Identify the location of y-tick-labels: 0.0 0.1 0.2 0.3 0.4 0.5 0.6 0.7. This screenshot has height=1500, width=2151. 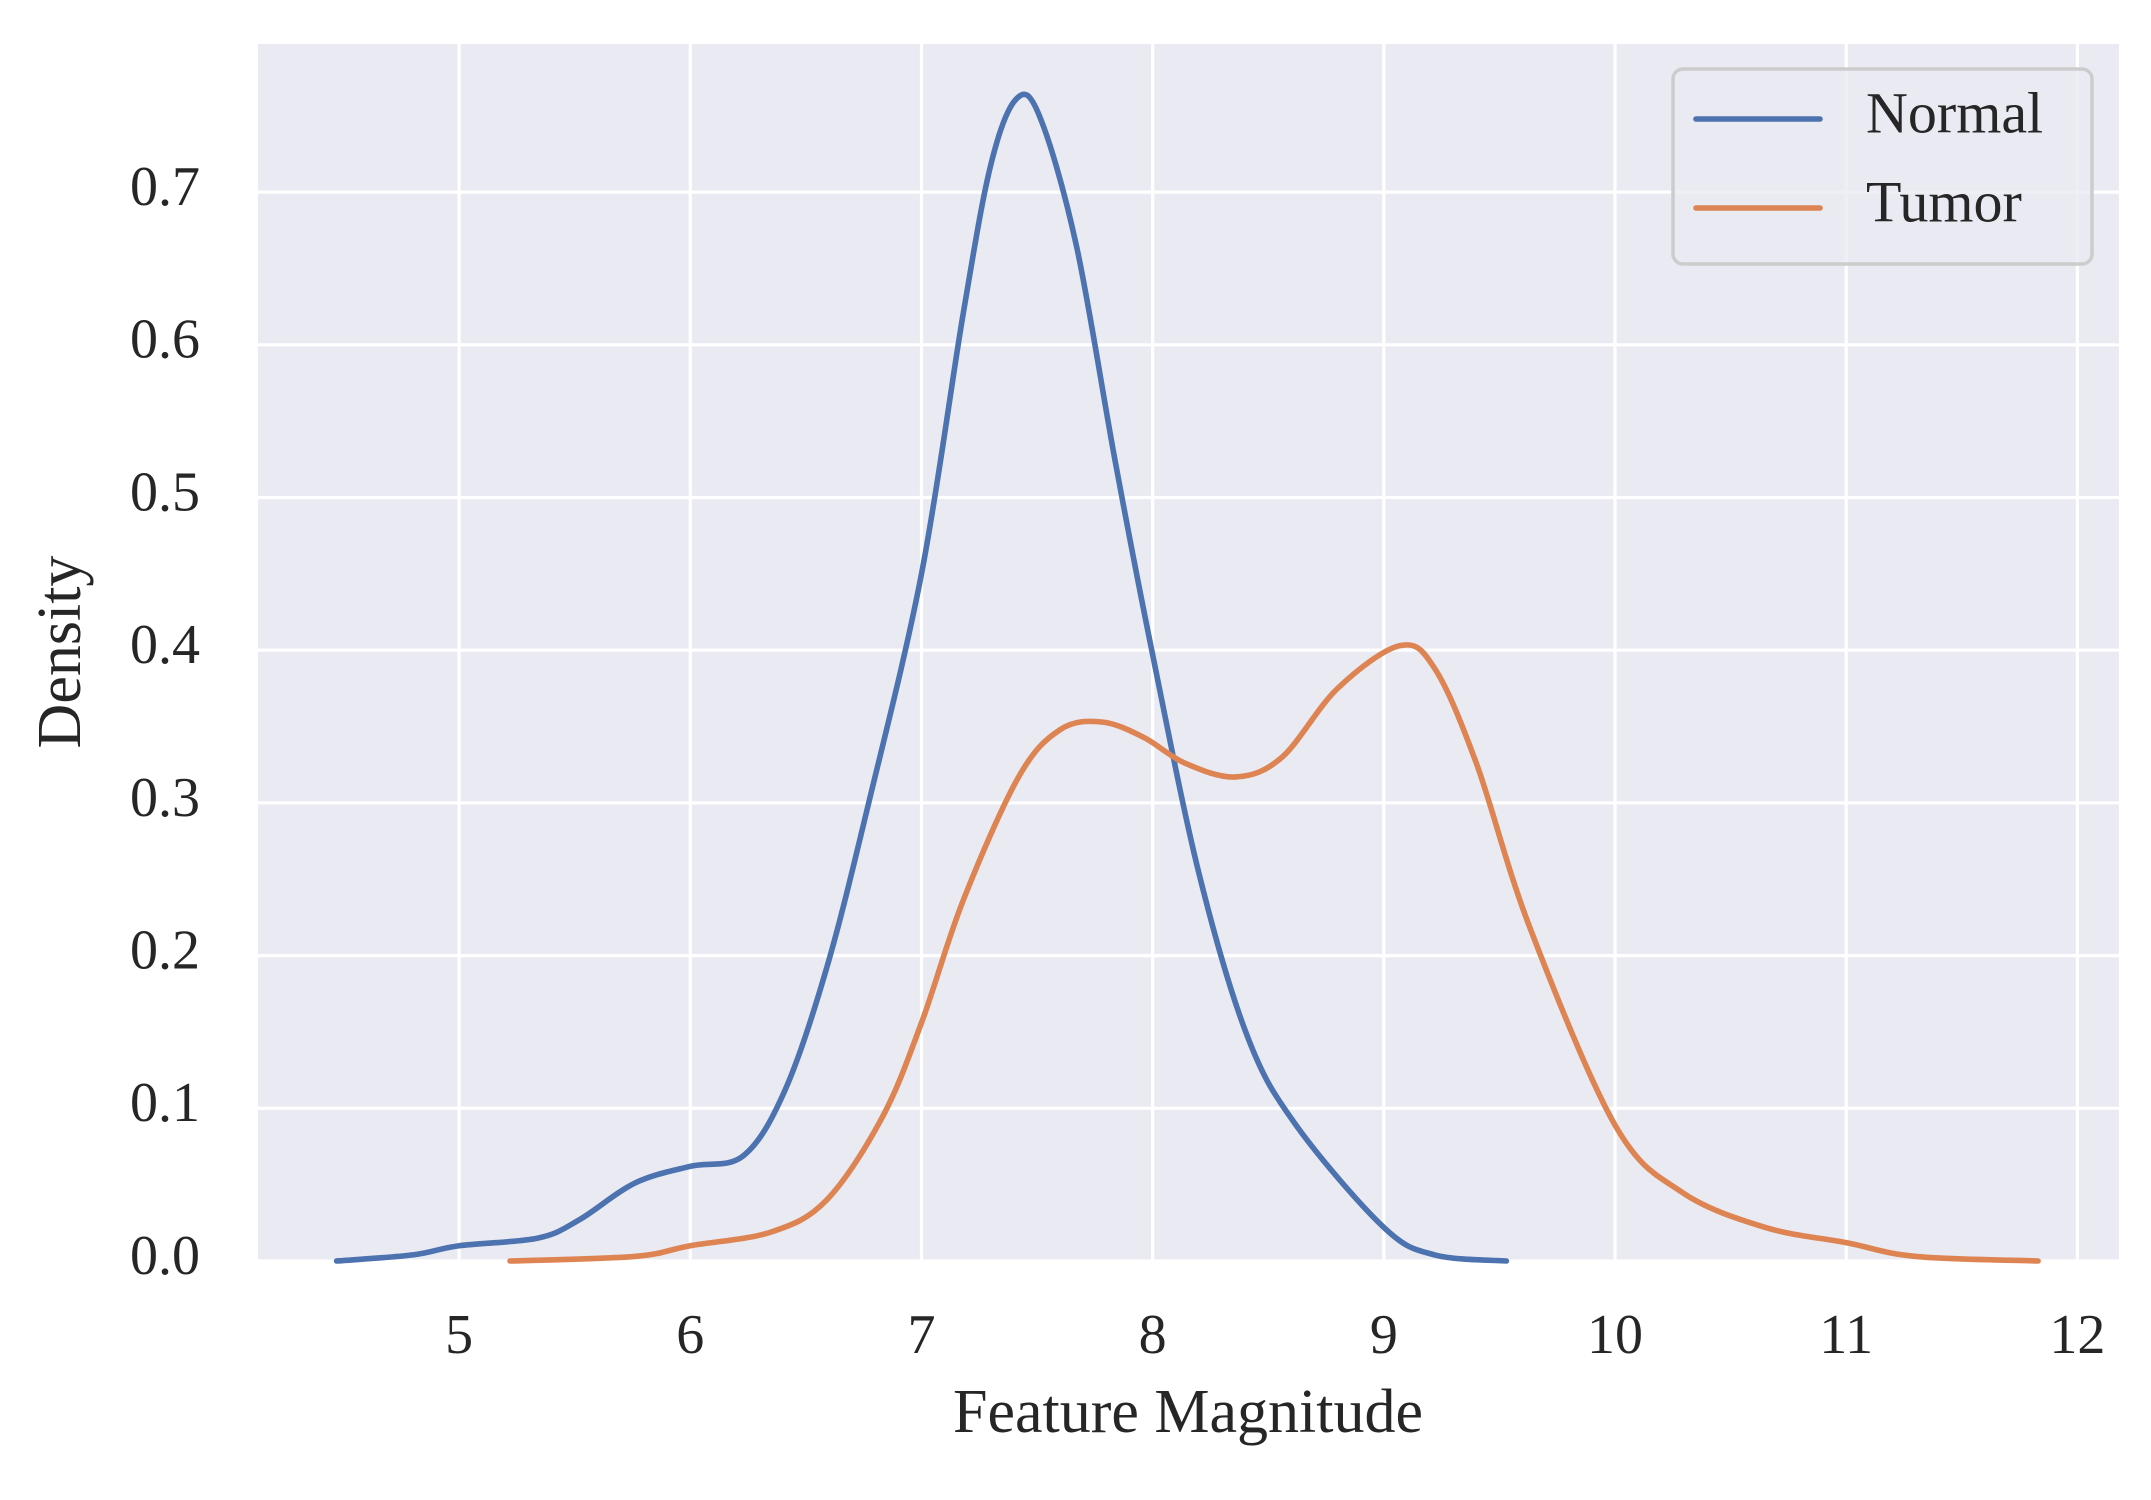
(165, 721).